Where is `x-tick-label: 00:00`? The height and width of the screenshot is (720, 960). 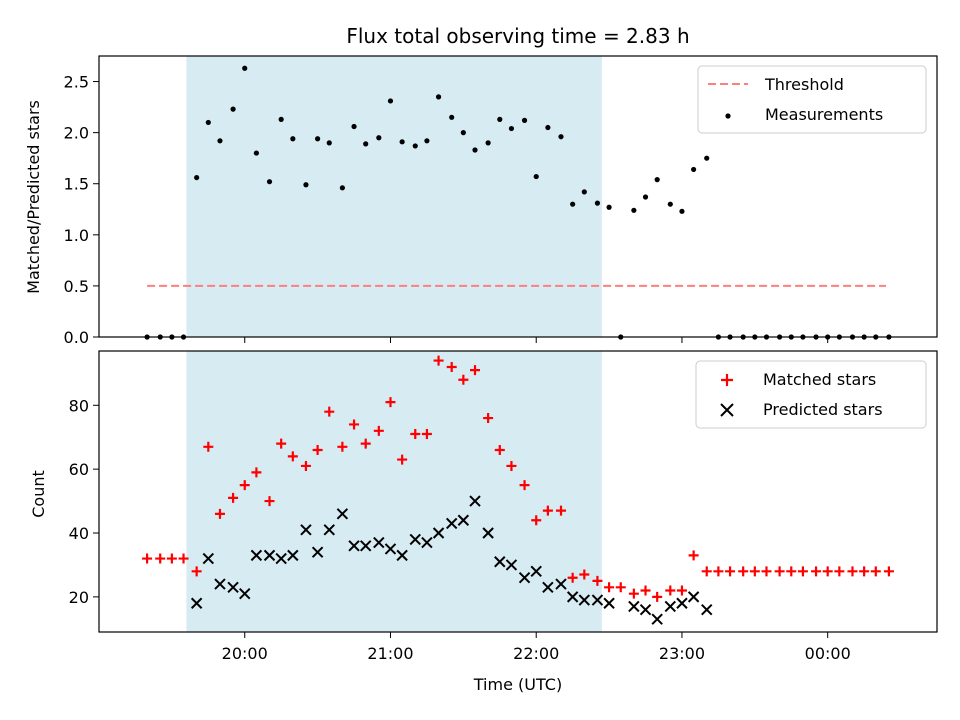
x-tick-label: 00:00 is located at coordinates (828, 653).